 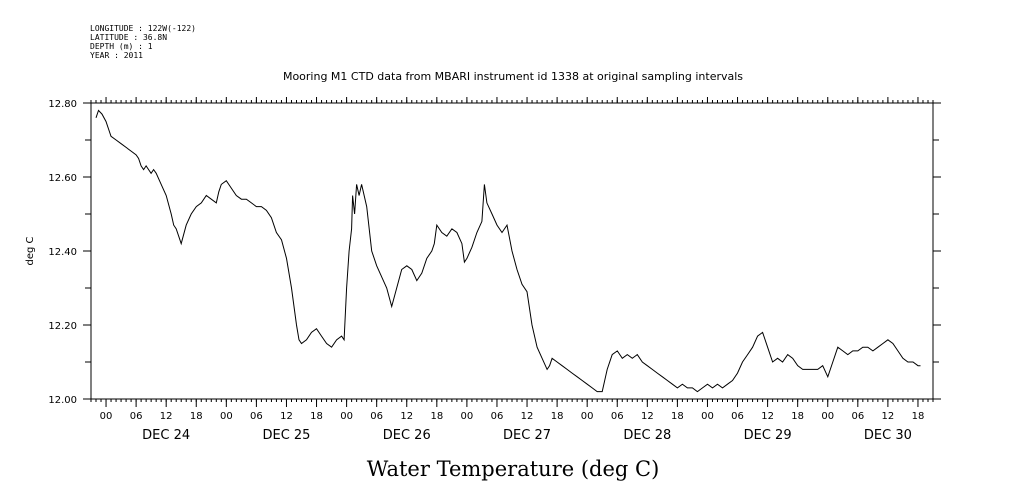 I want to click on y-axis-label: deg C, so click(x=30, y=250).